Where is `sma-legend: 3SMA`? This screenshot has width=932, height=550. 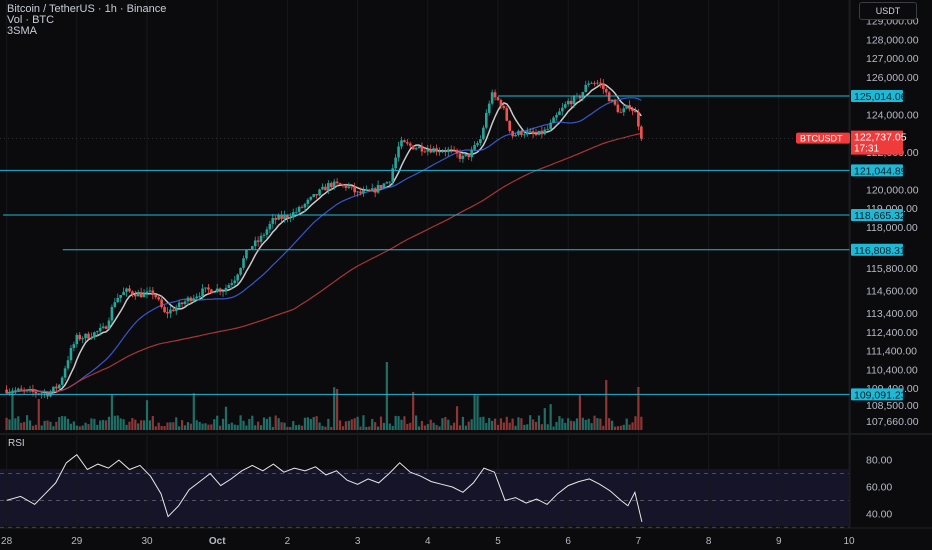
sma-legend: 3SMA is located at coordinates (22, 31).